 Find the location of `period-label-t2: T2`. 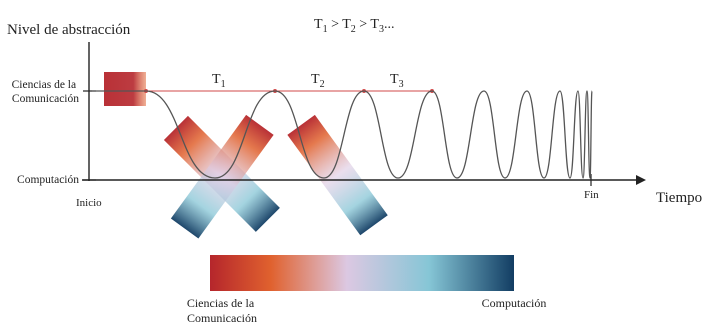

period-label-t2: T2 is located at coordinates (318, 81).